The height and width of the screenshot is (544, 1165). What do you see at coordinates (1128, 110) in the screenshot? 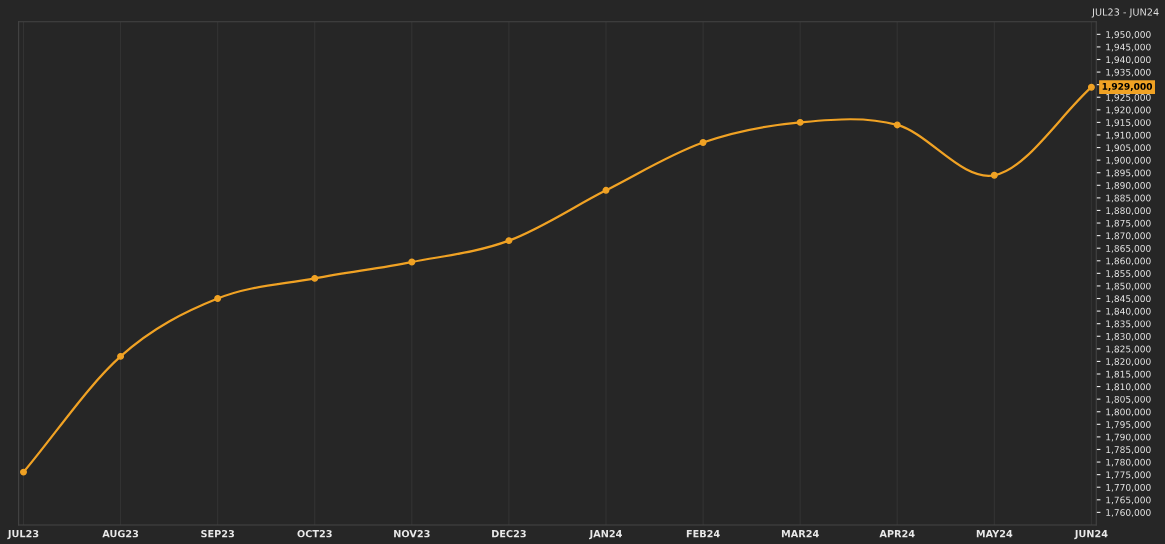
I see `y-tick-label: 1,920,000` at bounding box center [1128, 110].